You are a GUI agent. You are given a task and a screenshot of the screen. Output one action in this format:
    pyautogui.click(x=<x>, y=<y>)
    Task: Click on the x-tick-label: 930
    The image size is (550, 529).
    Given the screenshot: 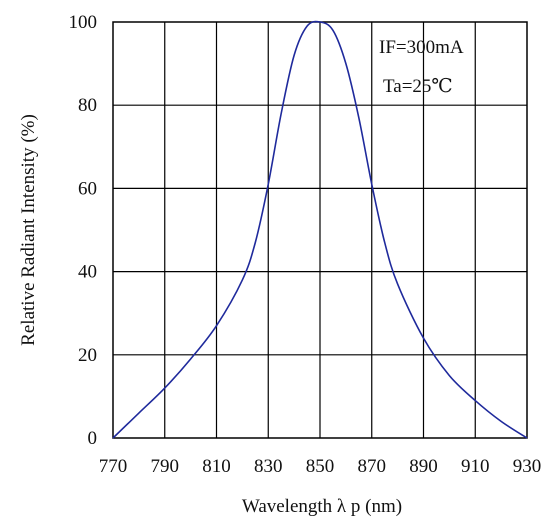 What is the action you would take?
    pyautogui.click(x=527, y=466)
    